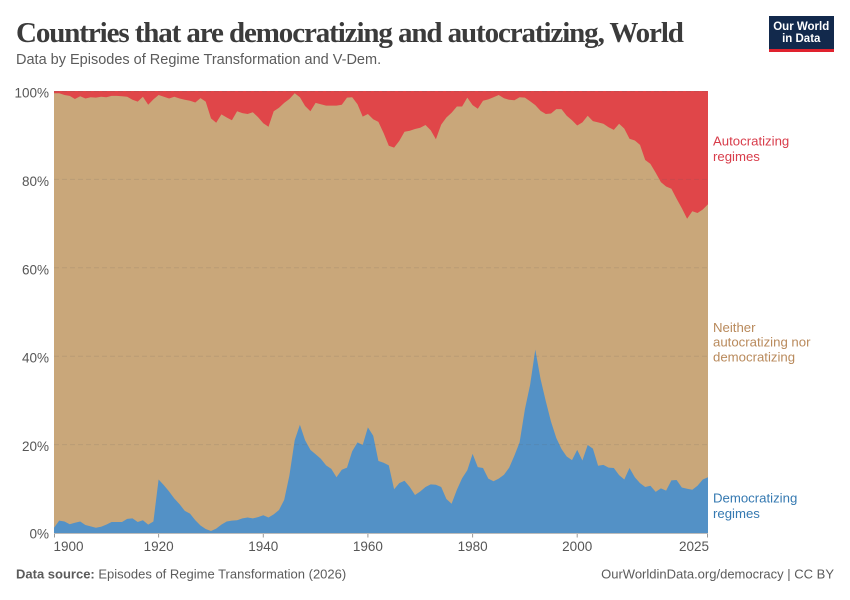 Image resolution: width=850 pixels, height=600 pixels. I want to click on svg-text: 1980, so click(473, 546).